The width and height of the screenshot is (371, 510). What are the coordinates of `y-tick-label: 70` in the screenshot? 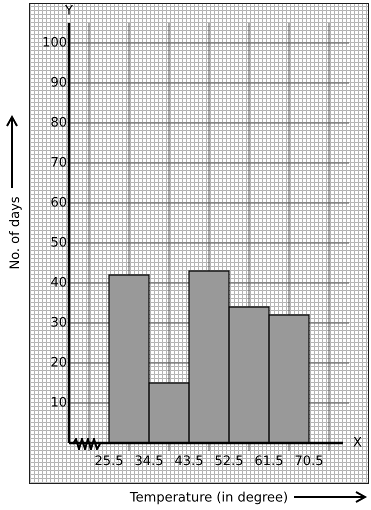 It's located at (58, 162).